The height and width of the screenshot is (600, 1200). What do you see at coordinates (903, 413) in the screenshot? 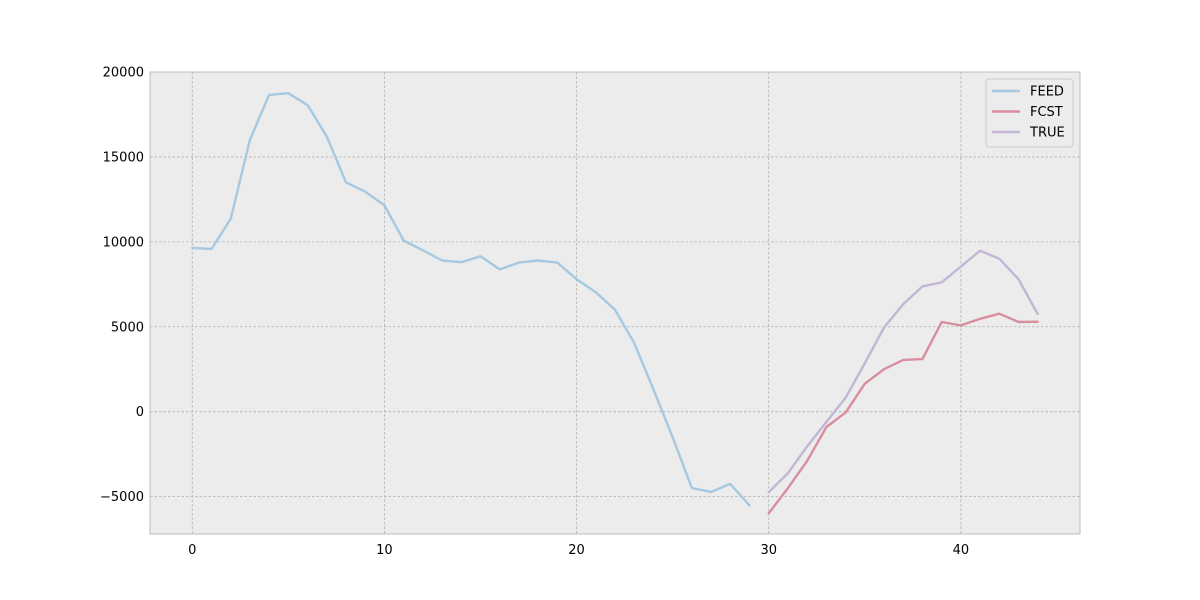
I see `series-line-fcst` at bounding box center [903, 413].